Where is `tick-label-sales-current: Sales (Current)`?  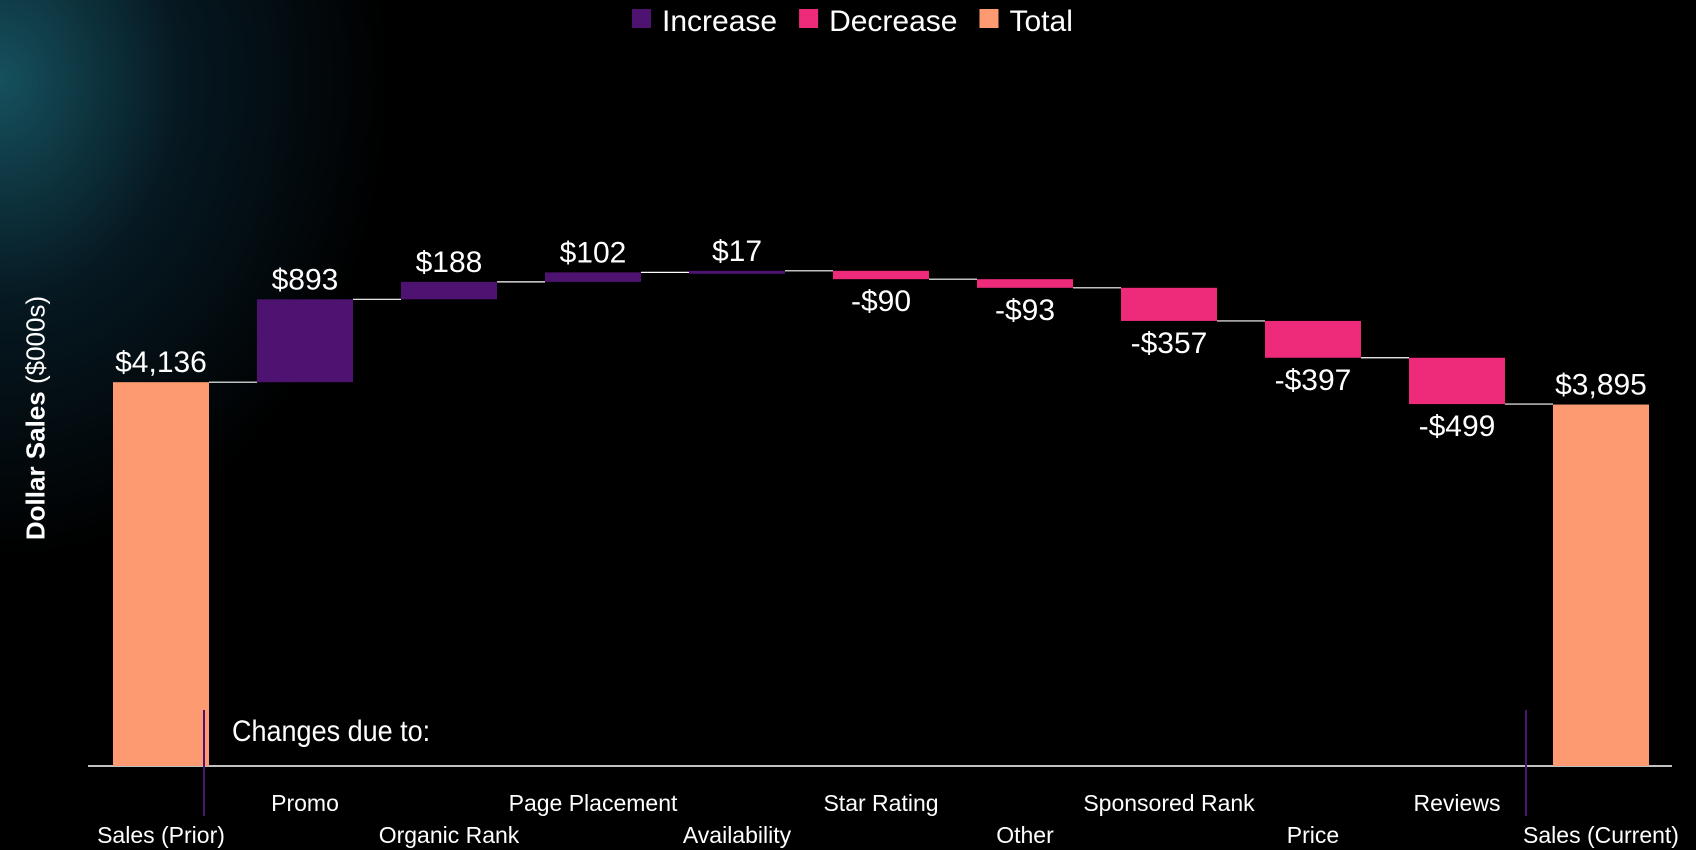
tick-label-sales-current: Sales (Current) is located at coordinates (1601, 835).